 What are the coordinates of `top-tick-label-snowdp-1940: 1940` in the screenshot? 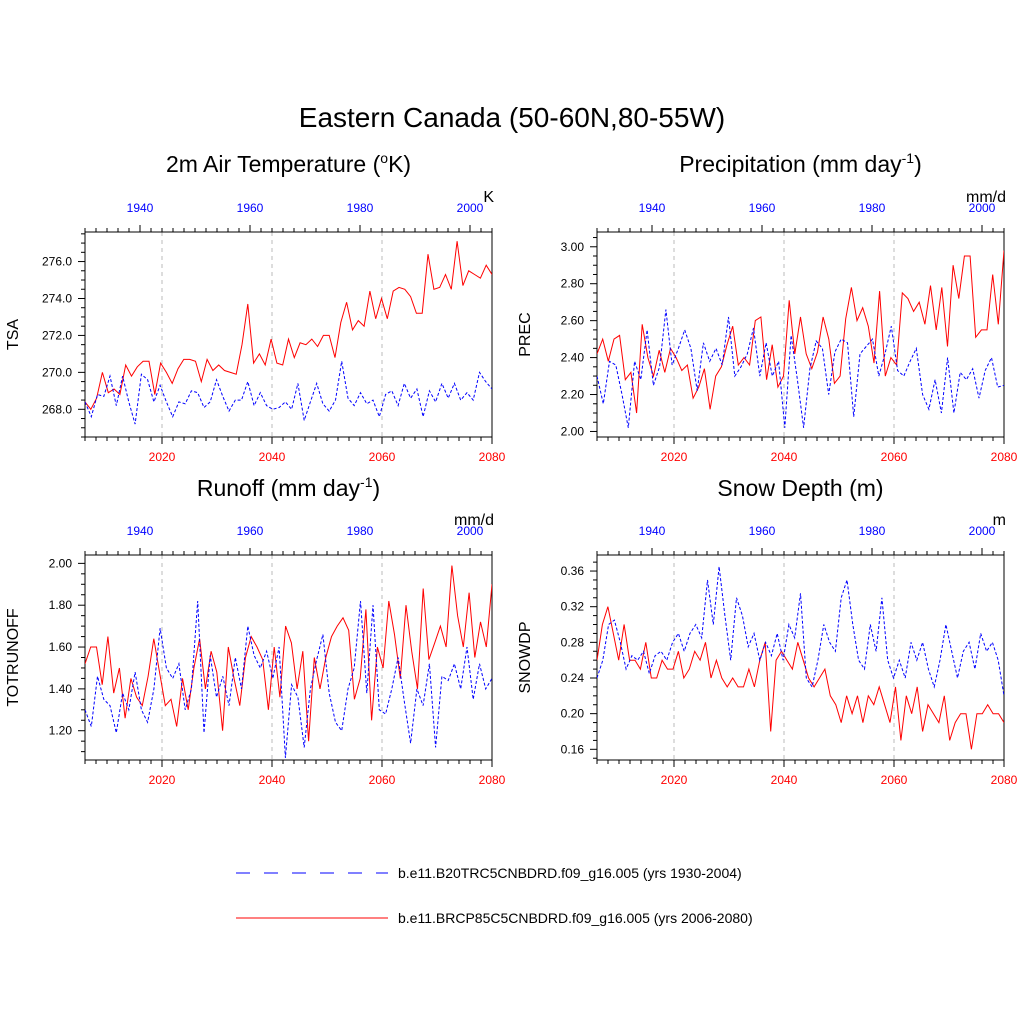 It's located at (652, 531).